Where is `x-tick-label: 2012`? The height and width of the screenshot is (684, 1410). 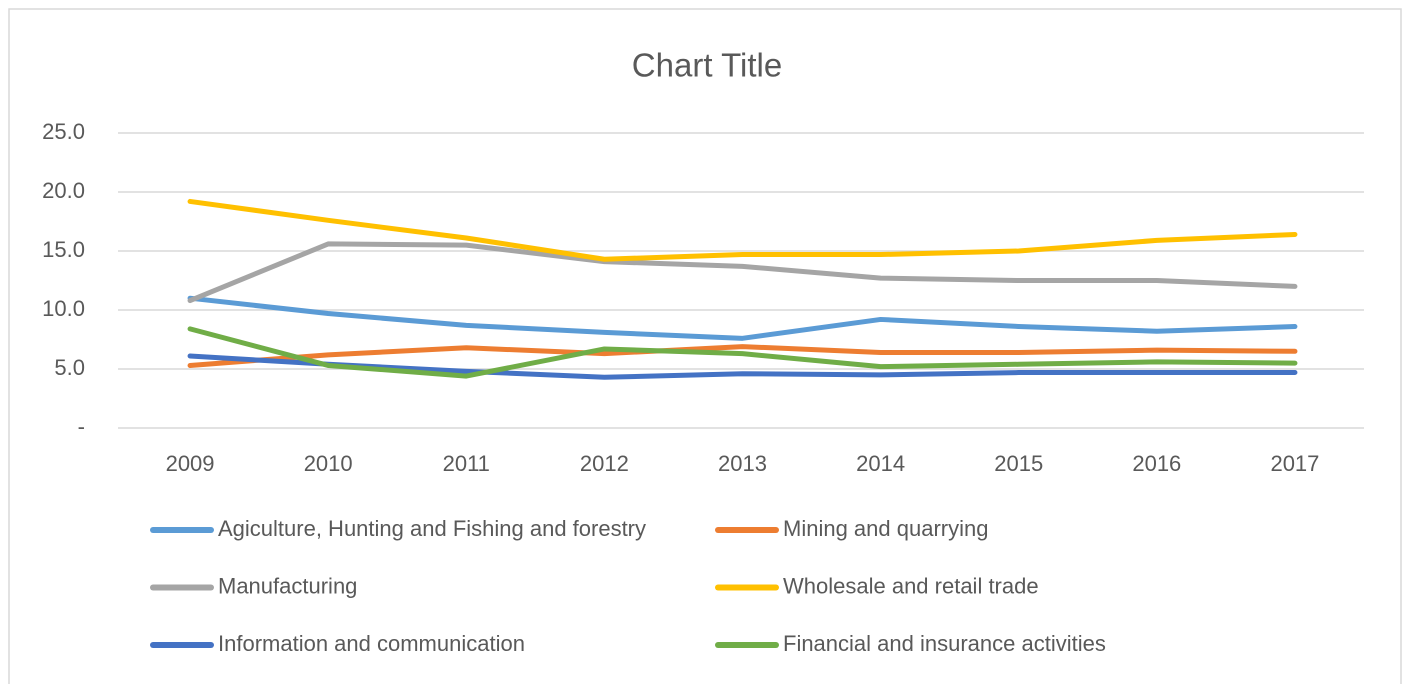
x-tick-label: 2012 is located at coordinates (604, 463).